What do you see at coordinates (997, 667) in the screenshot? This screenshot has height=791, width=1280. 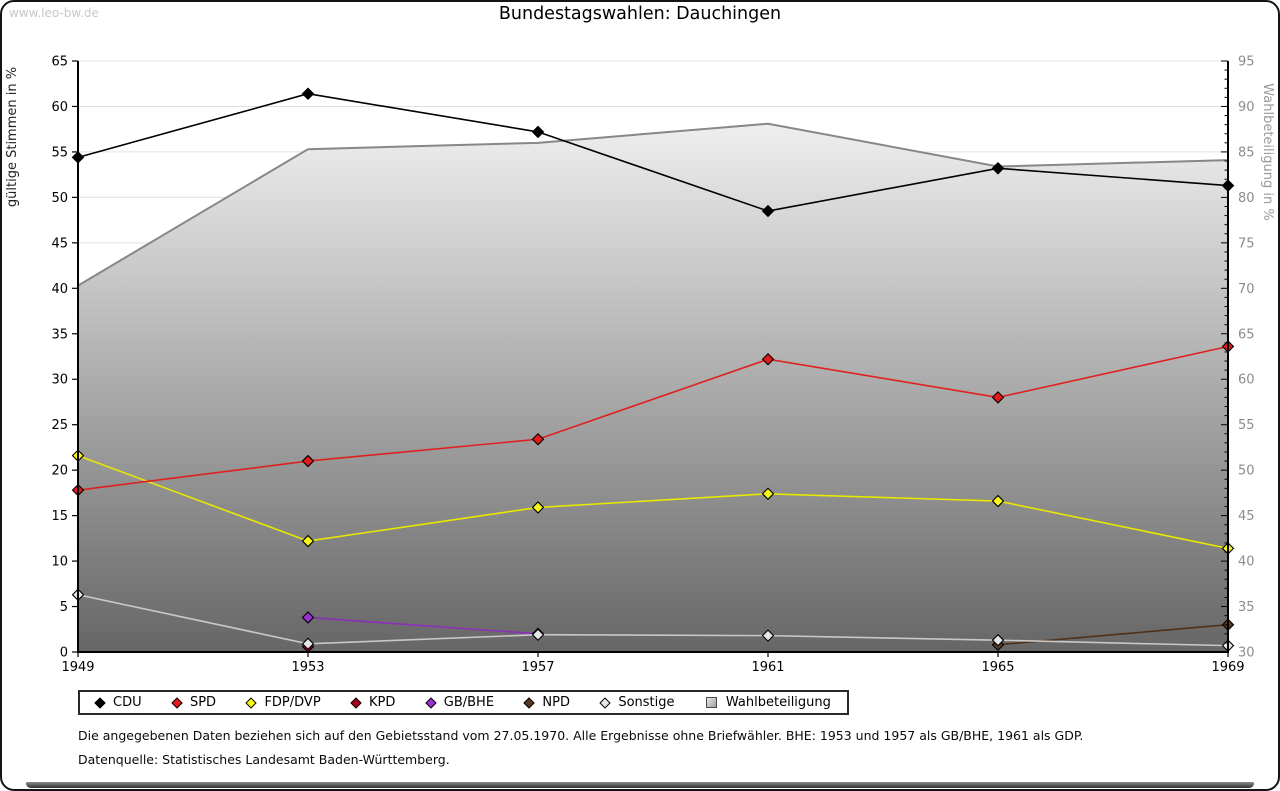 I see `x-tick-label-1965: 1965` at bounding box center [997, 667].